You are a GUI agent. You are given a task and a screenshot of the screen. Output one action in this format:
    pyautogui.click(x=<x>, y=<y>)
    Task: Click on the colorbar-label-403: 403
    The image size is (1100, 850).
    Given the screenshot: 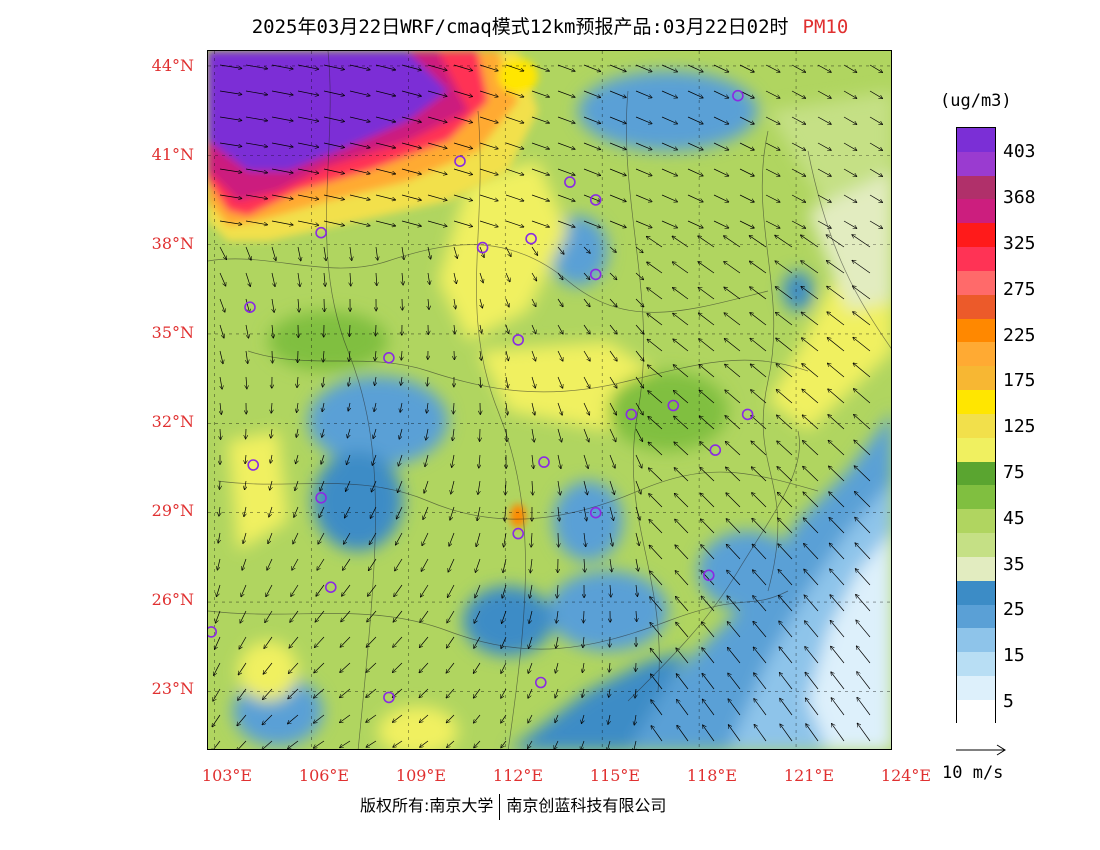 What is the action you would take?
    pyautogui.click(x=1019, y=151)
    